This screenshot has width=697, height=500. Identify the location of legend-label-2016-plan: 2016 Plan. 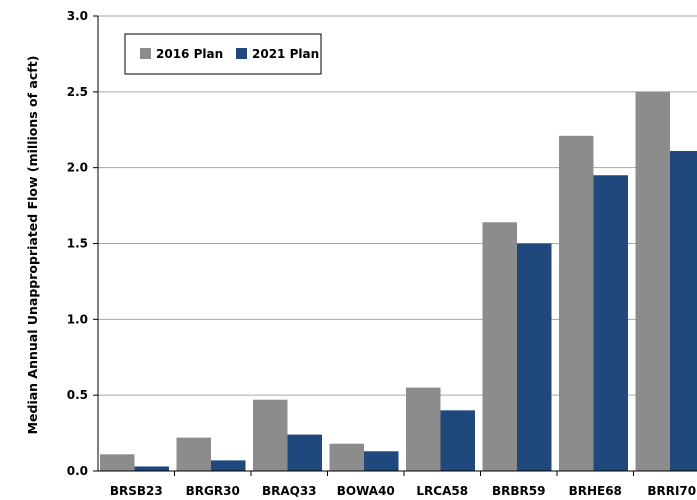
(189, 54).